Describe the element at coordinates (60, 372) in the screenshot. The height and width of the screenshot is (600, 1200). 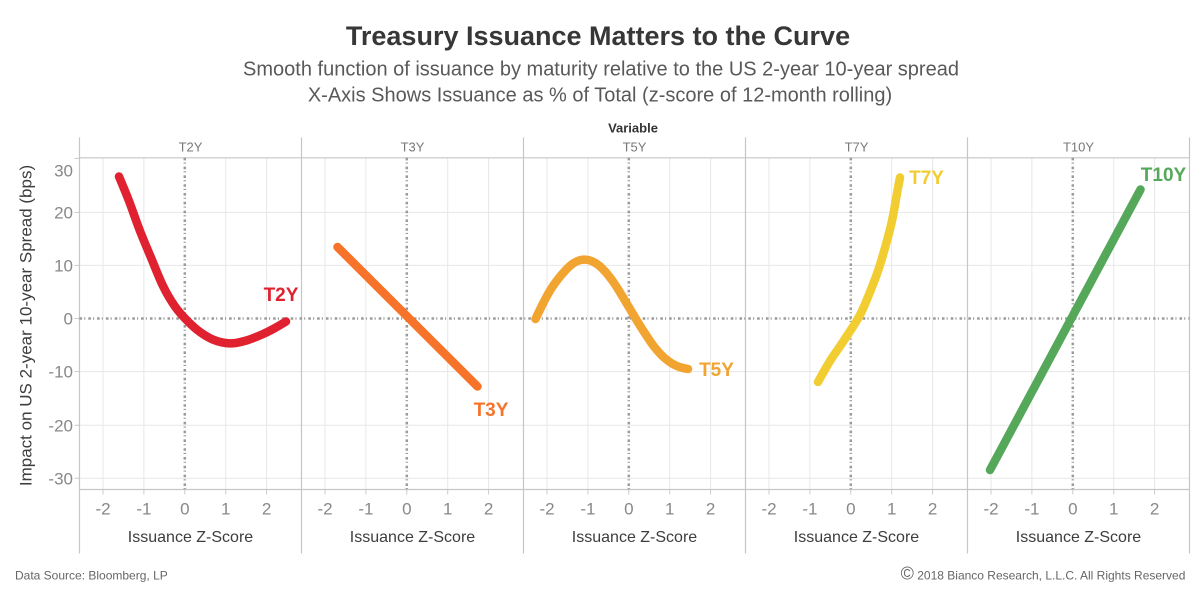
I see `svg-text: -10` at that location.